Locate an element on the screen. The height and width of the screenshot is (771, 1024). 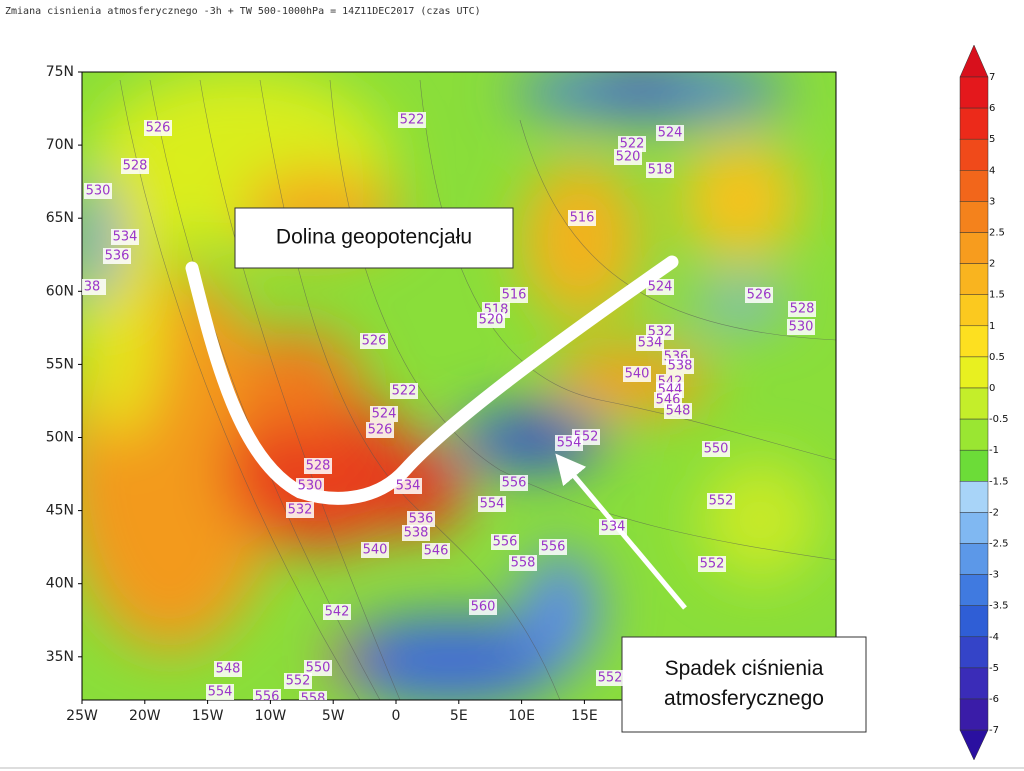
colorbar-label: -3.5 is located at coordinates (999, 606).